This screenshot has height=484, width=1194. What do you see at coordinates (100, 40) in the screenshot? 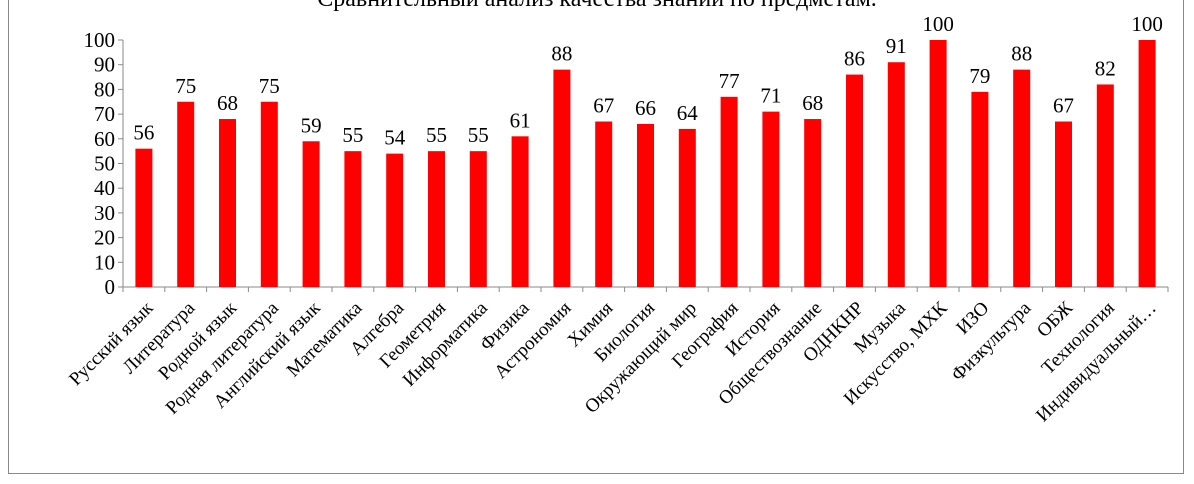
I see `y-tick-label: 100` at bounding box center [100, 40].